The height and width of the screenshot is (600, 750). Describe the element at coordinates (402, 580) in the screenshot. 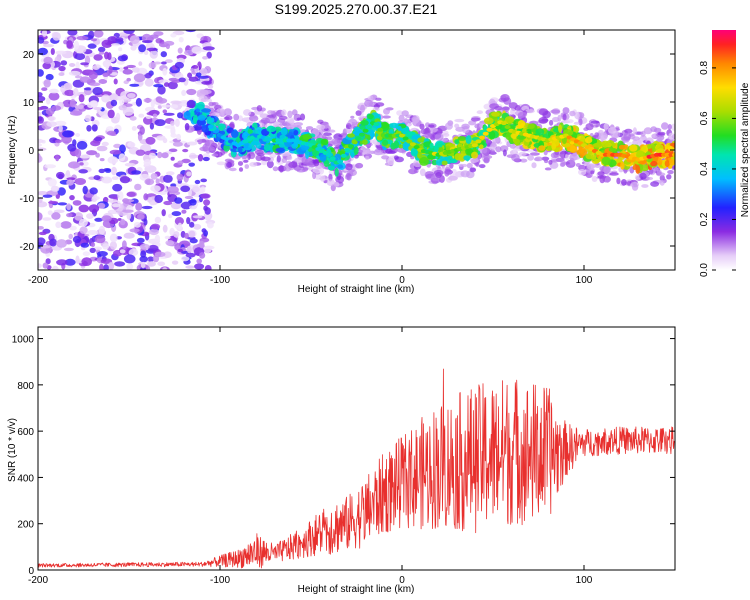

I see `x-tick-label: 0` at that location.